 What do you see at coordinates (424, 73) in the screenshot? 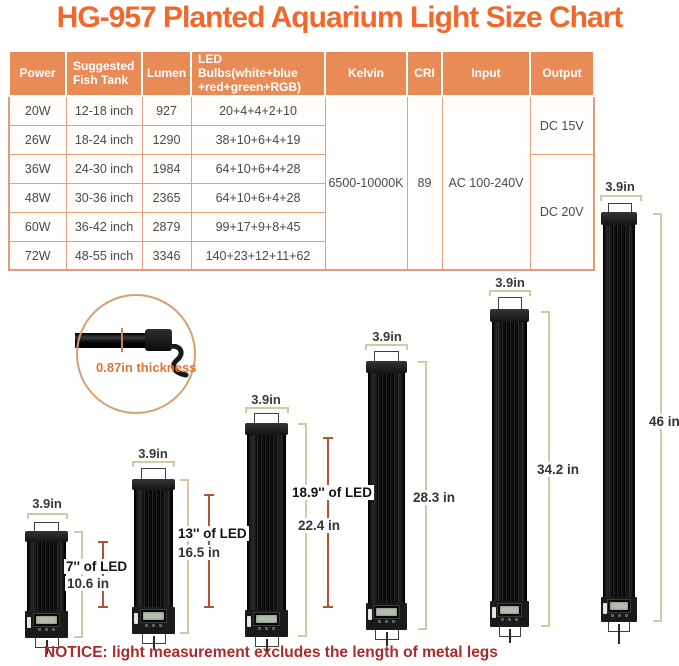
I see `col-header-cri: CRI` at bounding box center [424, 73].